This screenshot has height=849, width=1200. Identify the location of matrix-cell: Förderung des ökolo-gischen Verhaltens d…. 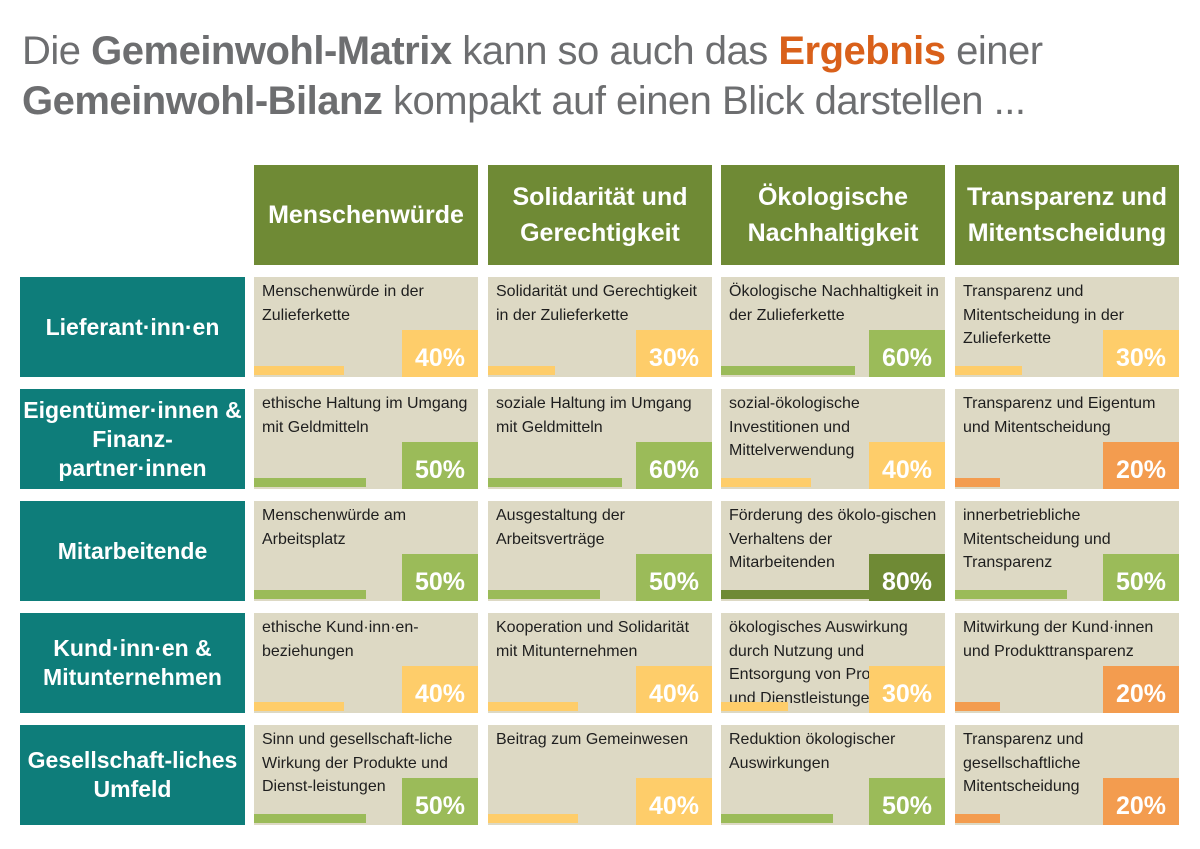
(833, 551).